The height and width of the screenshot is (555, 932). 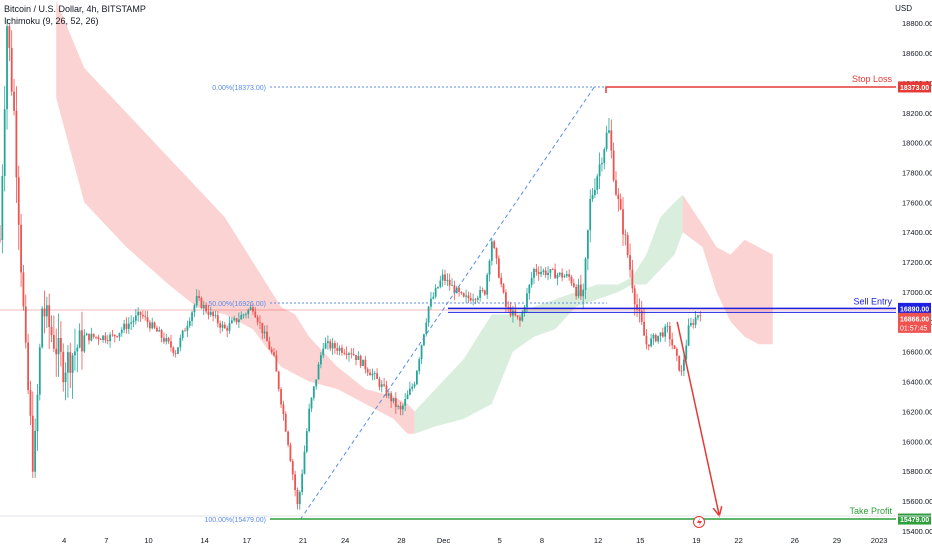 I want to click on price-tick-label: 17800.00, so click(x=917, y=173).